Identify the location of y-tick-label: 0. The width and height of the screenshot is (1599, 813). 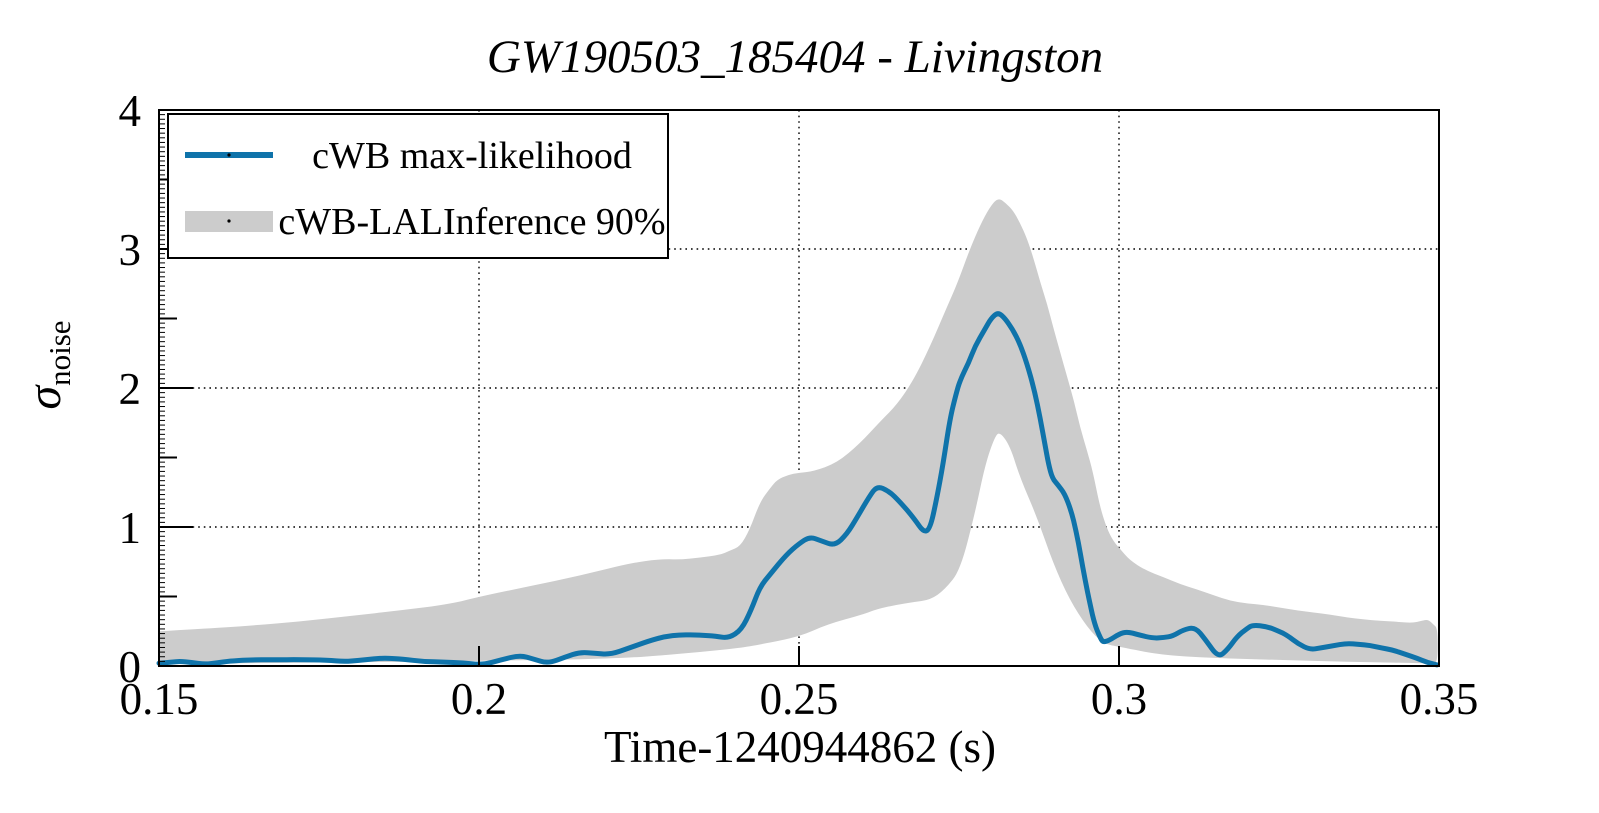
(130, 667).